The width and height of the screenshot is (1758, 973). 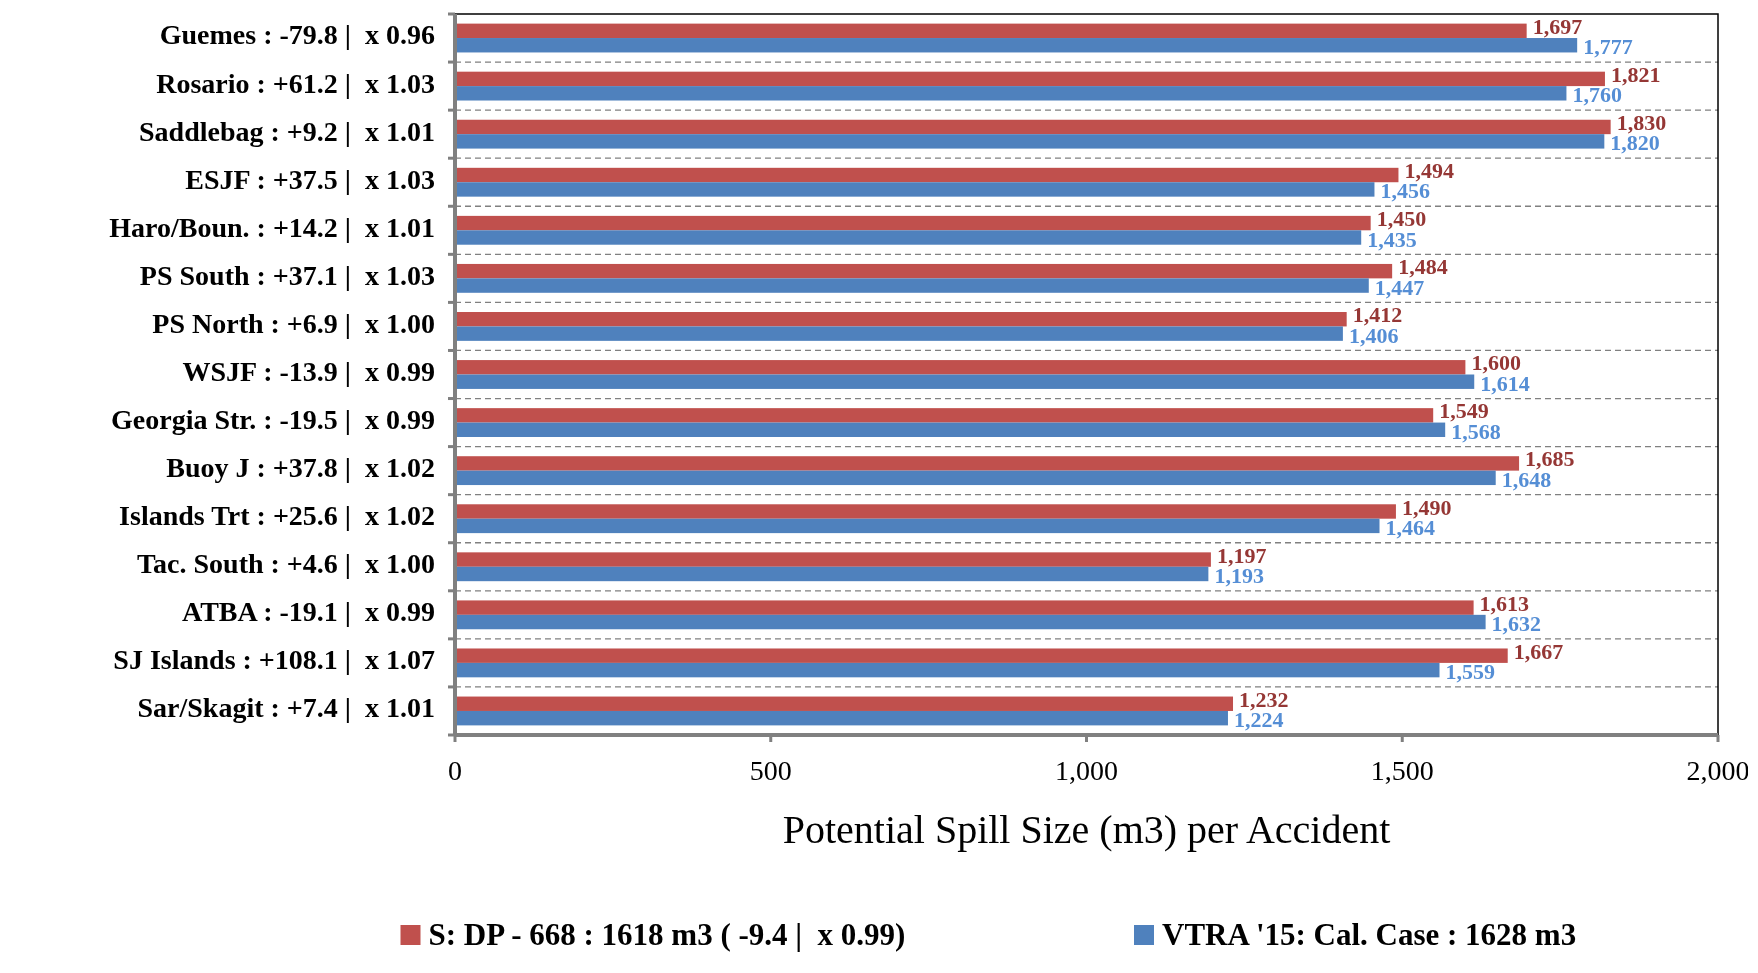 I want to click on x-tick-label: 1,500, so click(x=1402, y=770).